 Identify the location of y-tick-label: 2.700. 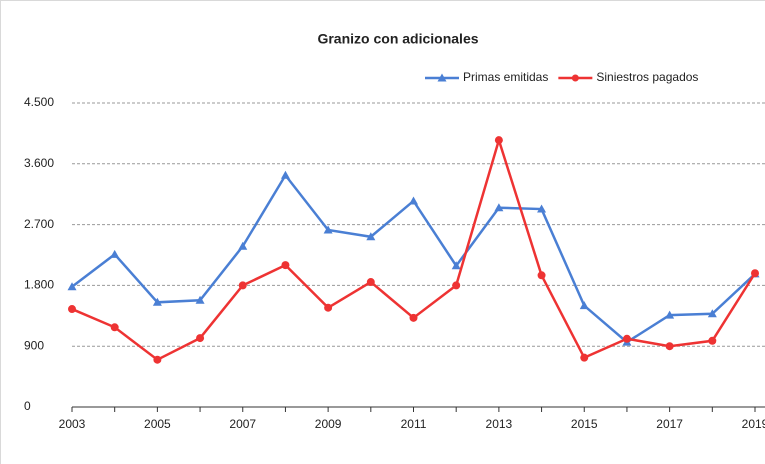
(39, 224).